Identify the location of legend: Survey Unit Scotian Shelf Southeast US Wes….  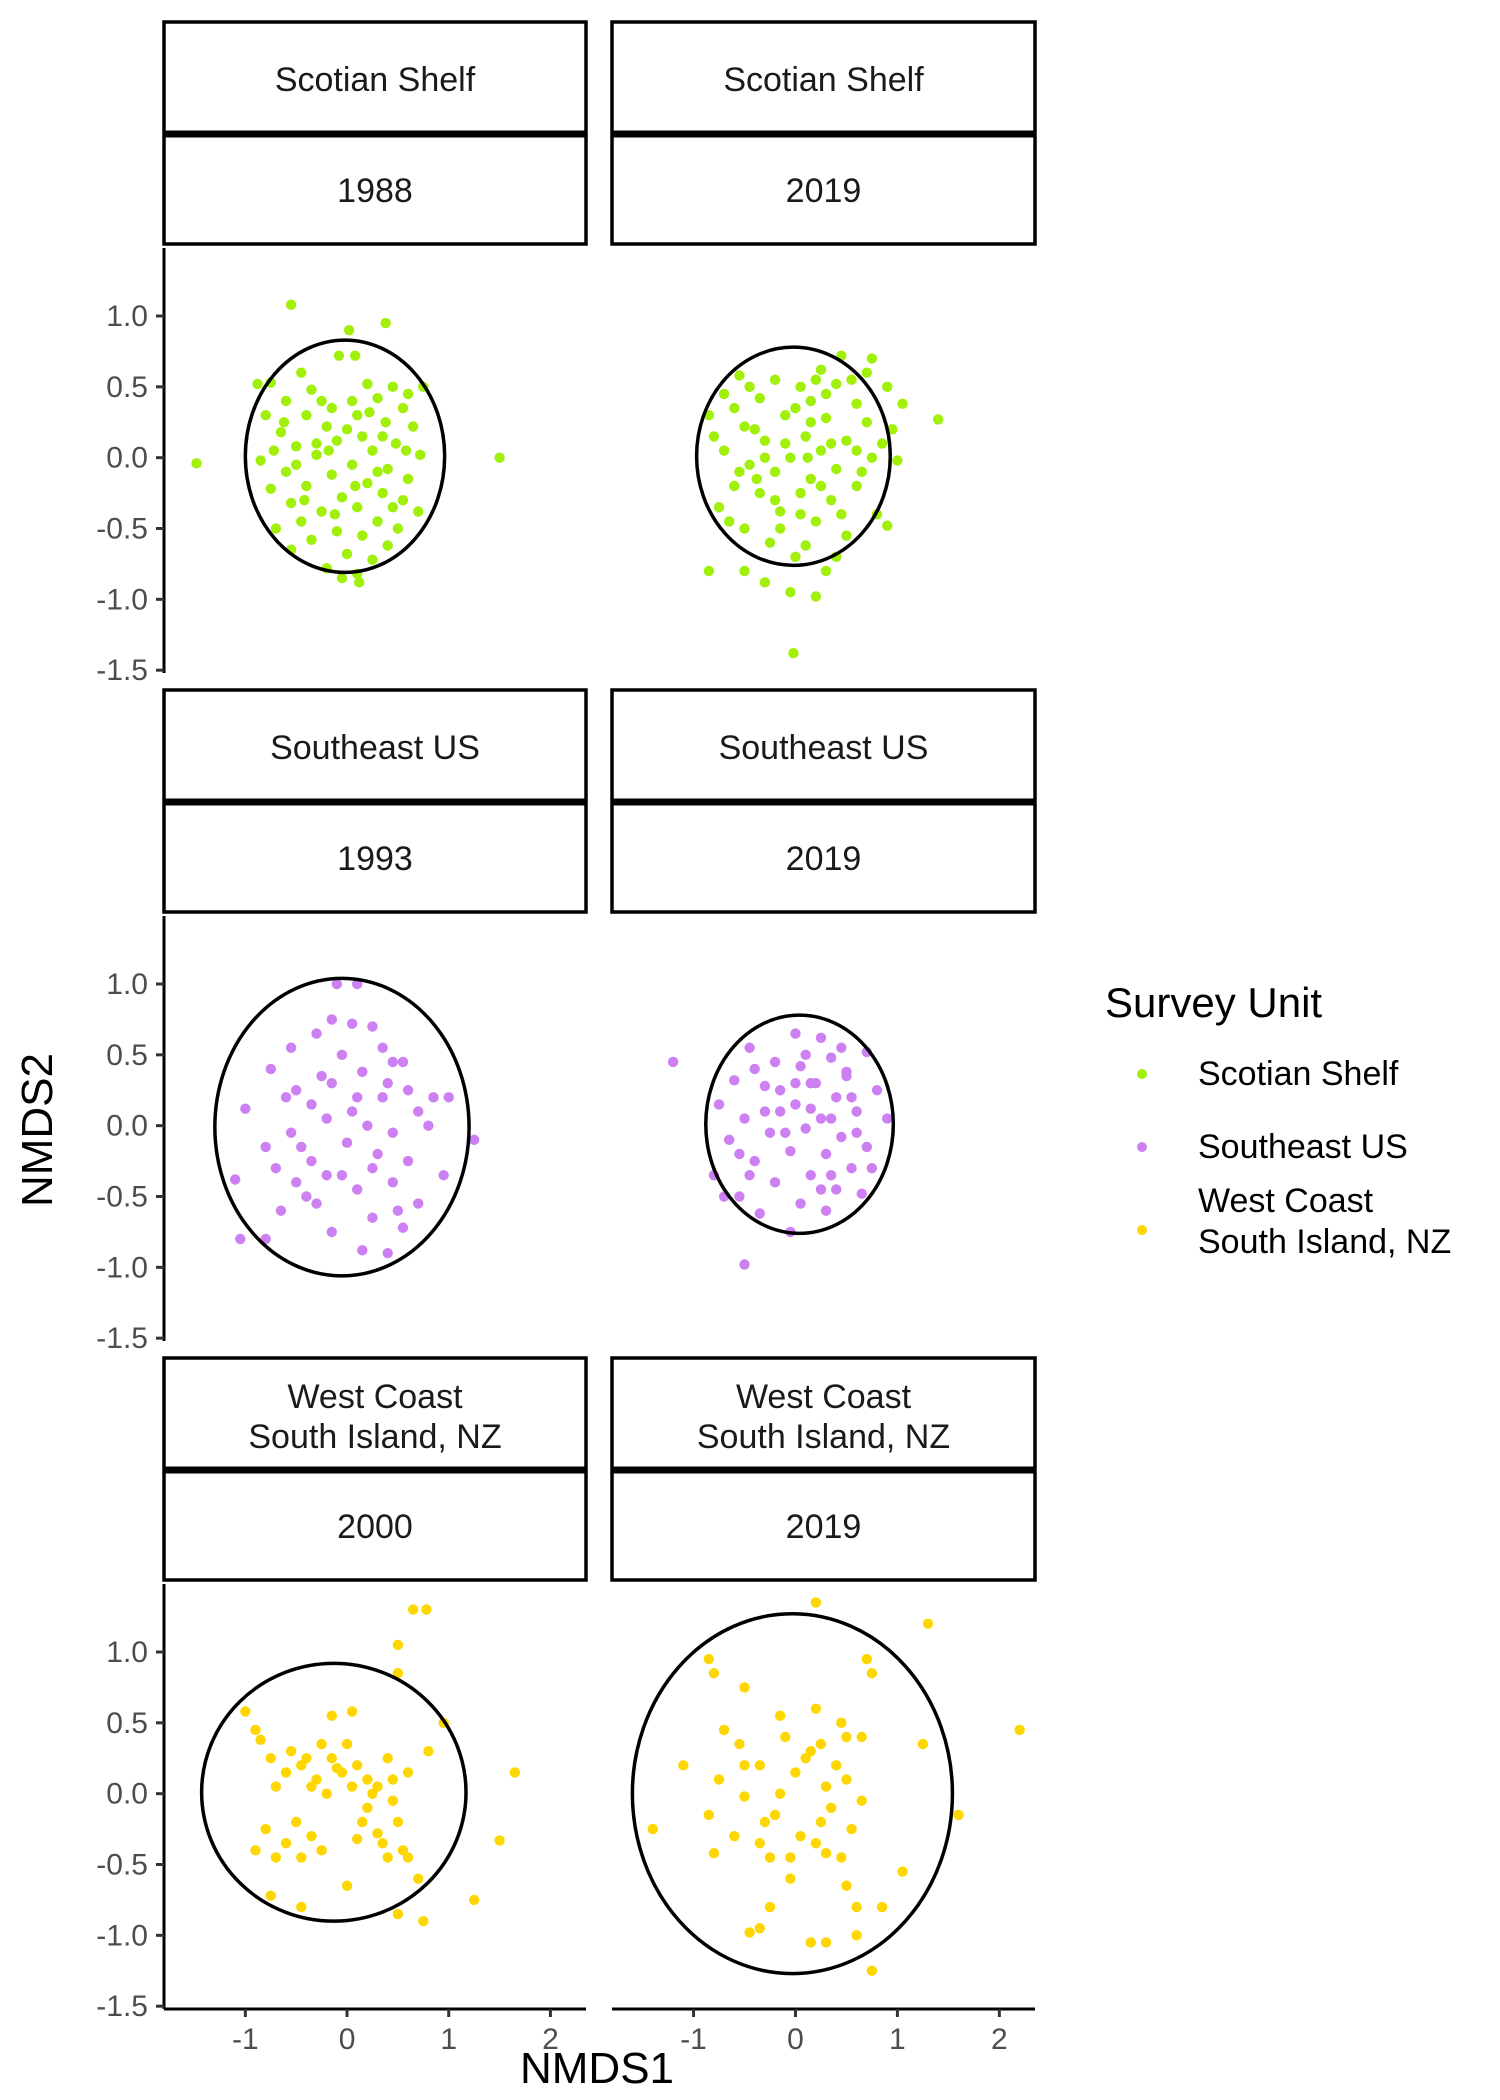
(1278, 1120).